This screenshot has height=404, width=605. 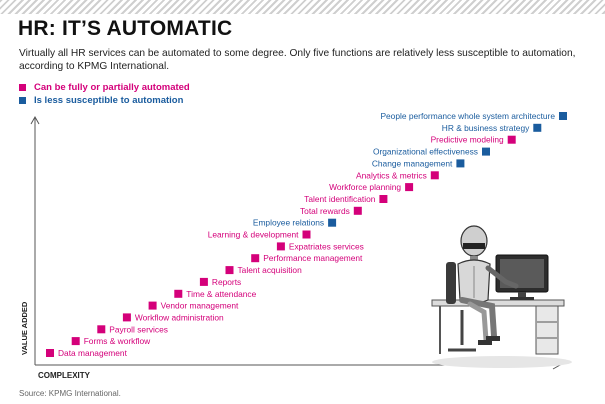 What do you see at coordinates (253, 235) in the screenshot?
I see `point-label: Learning & development` at bounding box center [253, 235].